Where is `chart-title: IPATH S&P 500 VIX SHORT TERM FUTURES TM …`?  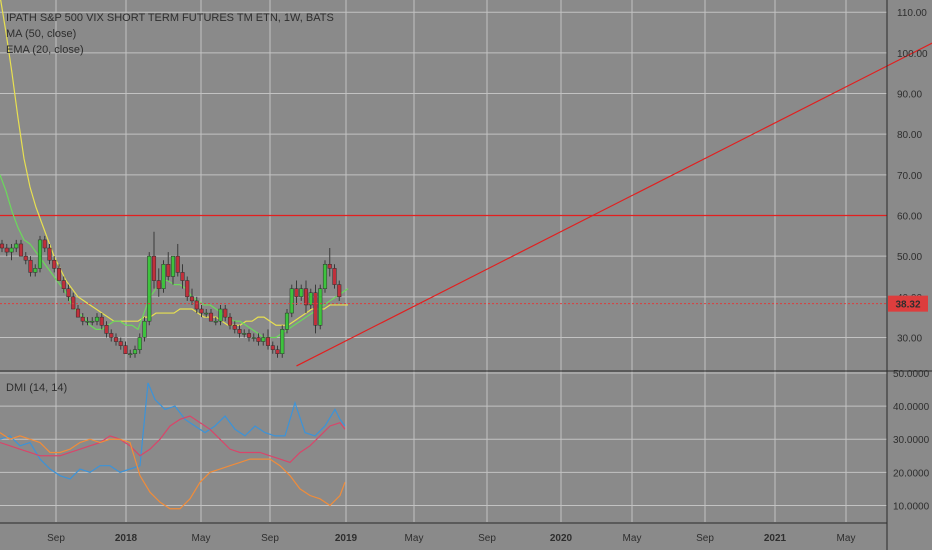
chart-title: IPATH S&P 500 VIX SHORT TERM FUTURES TM … is located at coordinates (170, 18).